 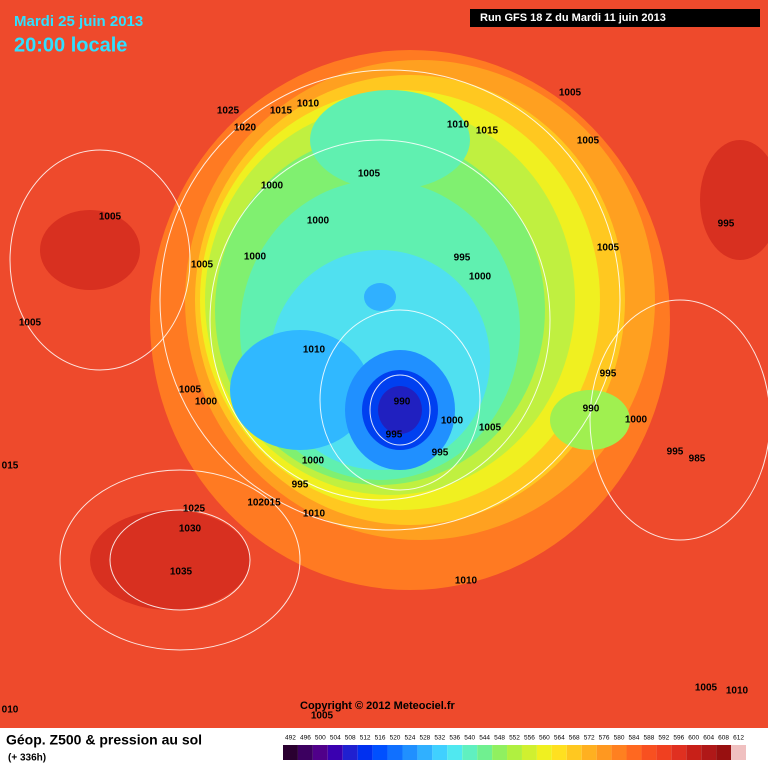 I want to click on colorbar-label: 608, so click(x=723, y=738).